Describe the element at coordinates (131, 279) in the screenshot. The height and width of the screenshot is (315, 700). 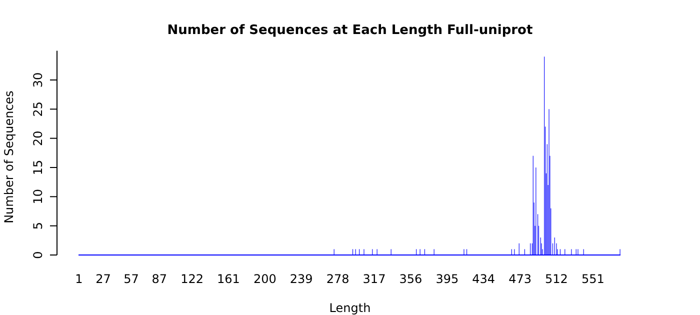
I see `x-tick-label: 57` at that location.